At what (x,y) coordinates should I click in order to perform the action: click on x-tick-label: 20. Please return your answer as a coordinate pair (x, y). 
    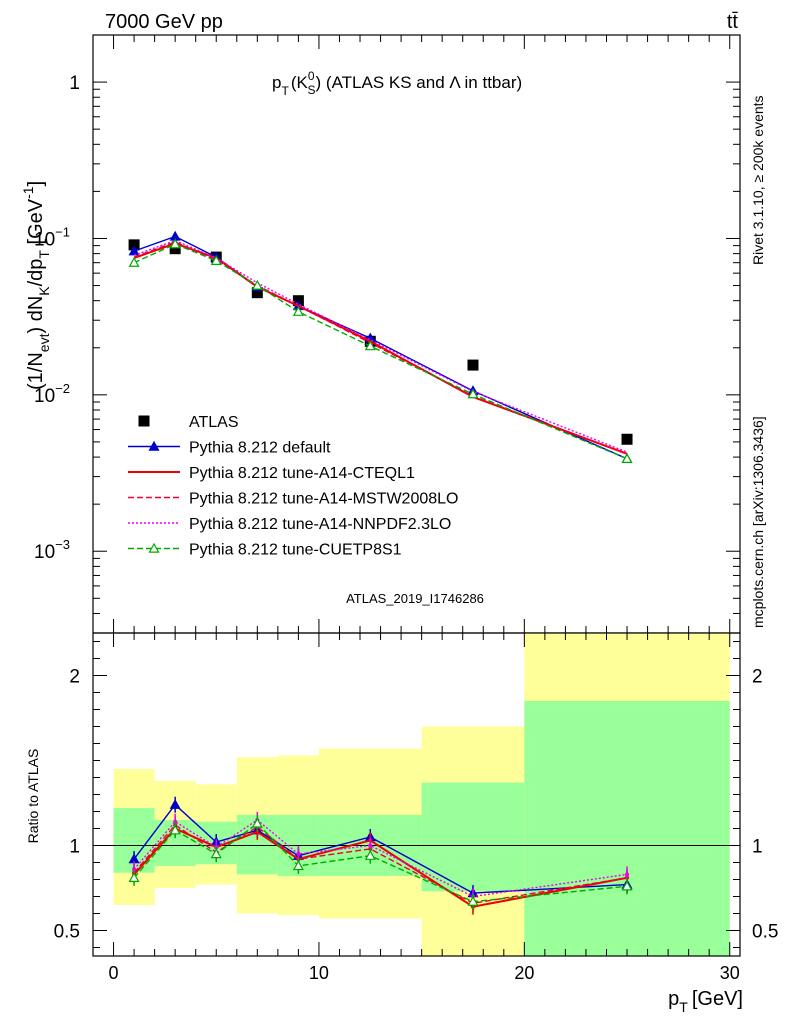
    Looking at the image, I should click on (524, 973).